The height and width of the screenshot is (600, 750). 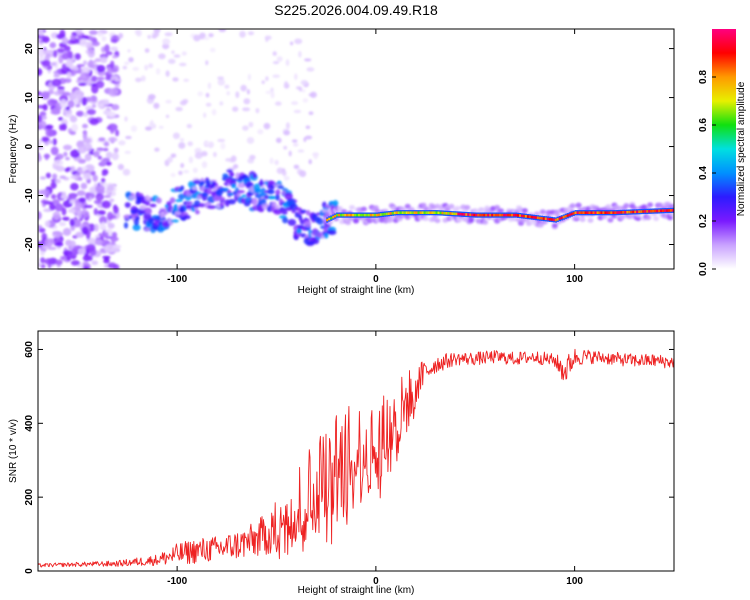 What do you see at coordinates (29, 146) in the screenshot?
I see `heatmap-y-tick-label: 0` at bounding box center [29, 146].